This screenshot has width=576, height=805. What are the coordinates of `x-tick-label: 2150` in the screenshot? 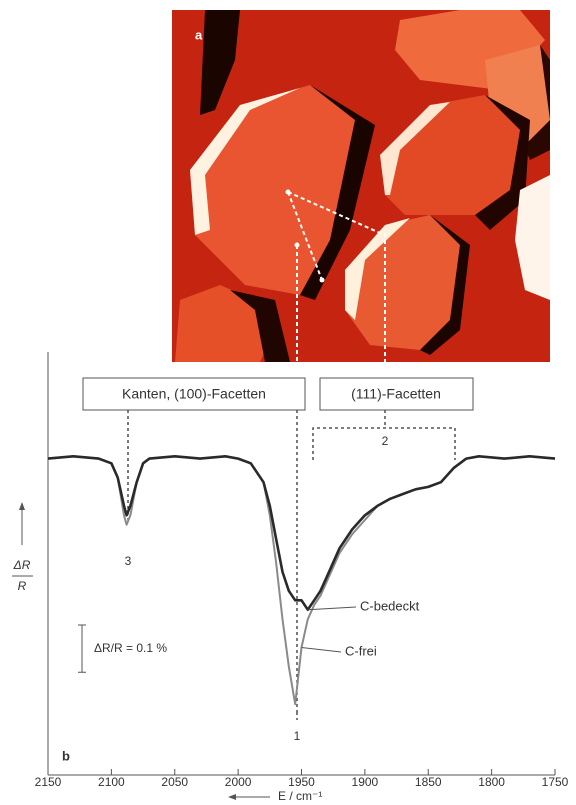 It's located at (48, 782).